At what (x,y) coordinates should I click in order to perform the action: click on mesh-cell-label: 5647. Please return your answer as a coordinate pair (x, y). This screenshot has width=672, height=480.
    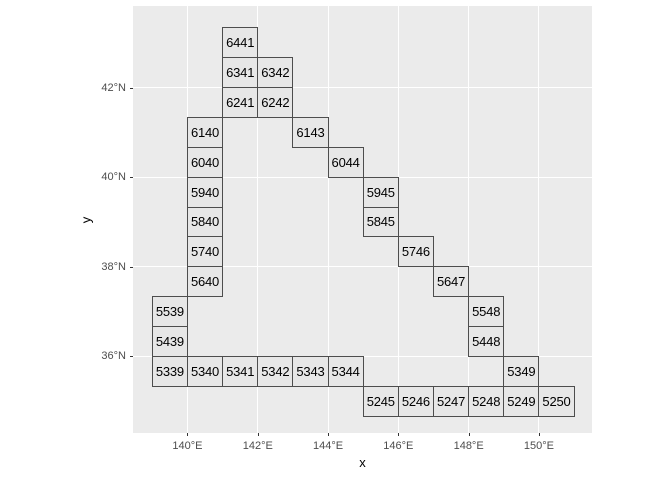
    Looking at the image, I should click on (451, 282).